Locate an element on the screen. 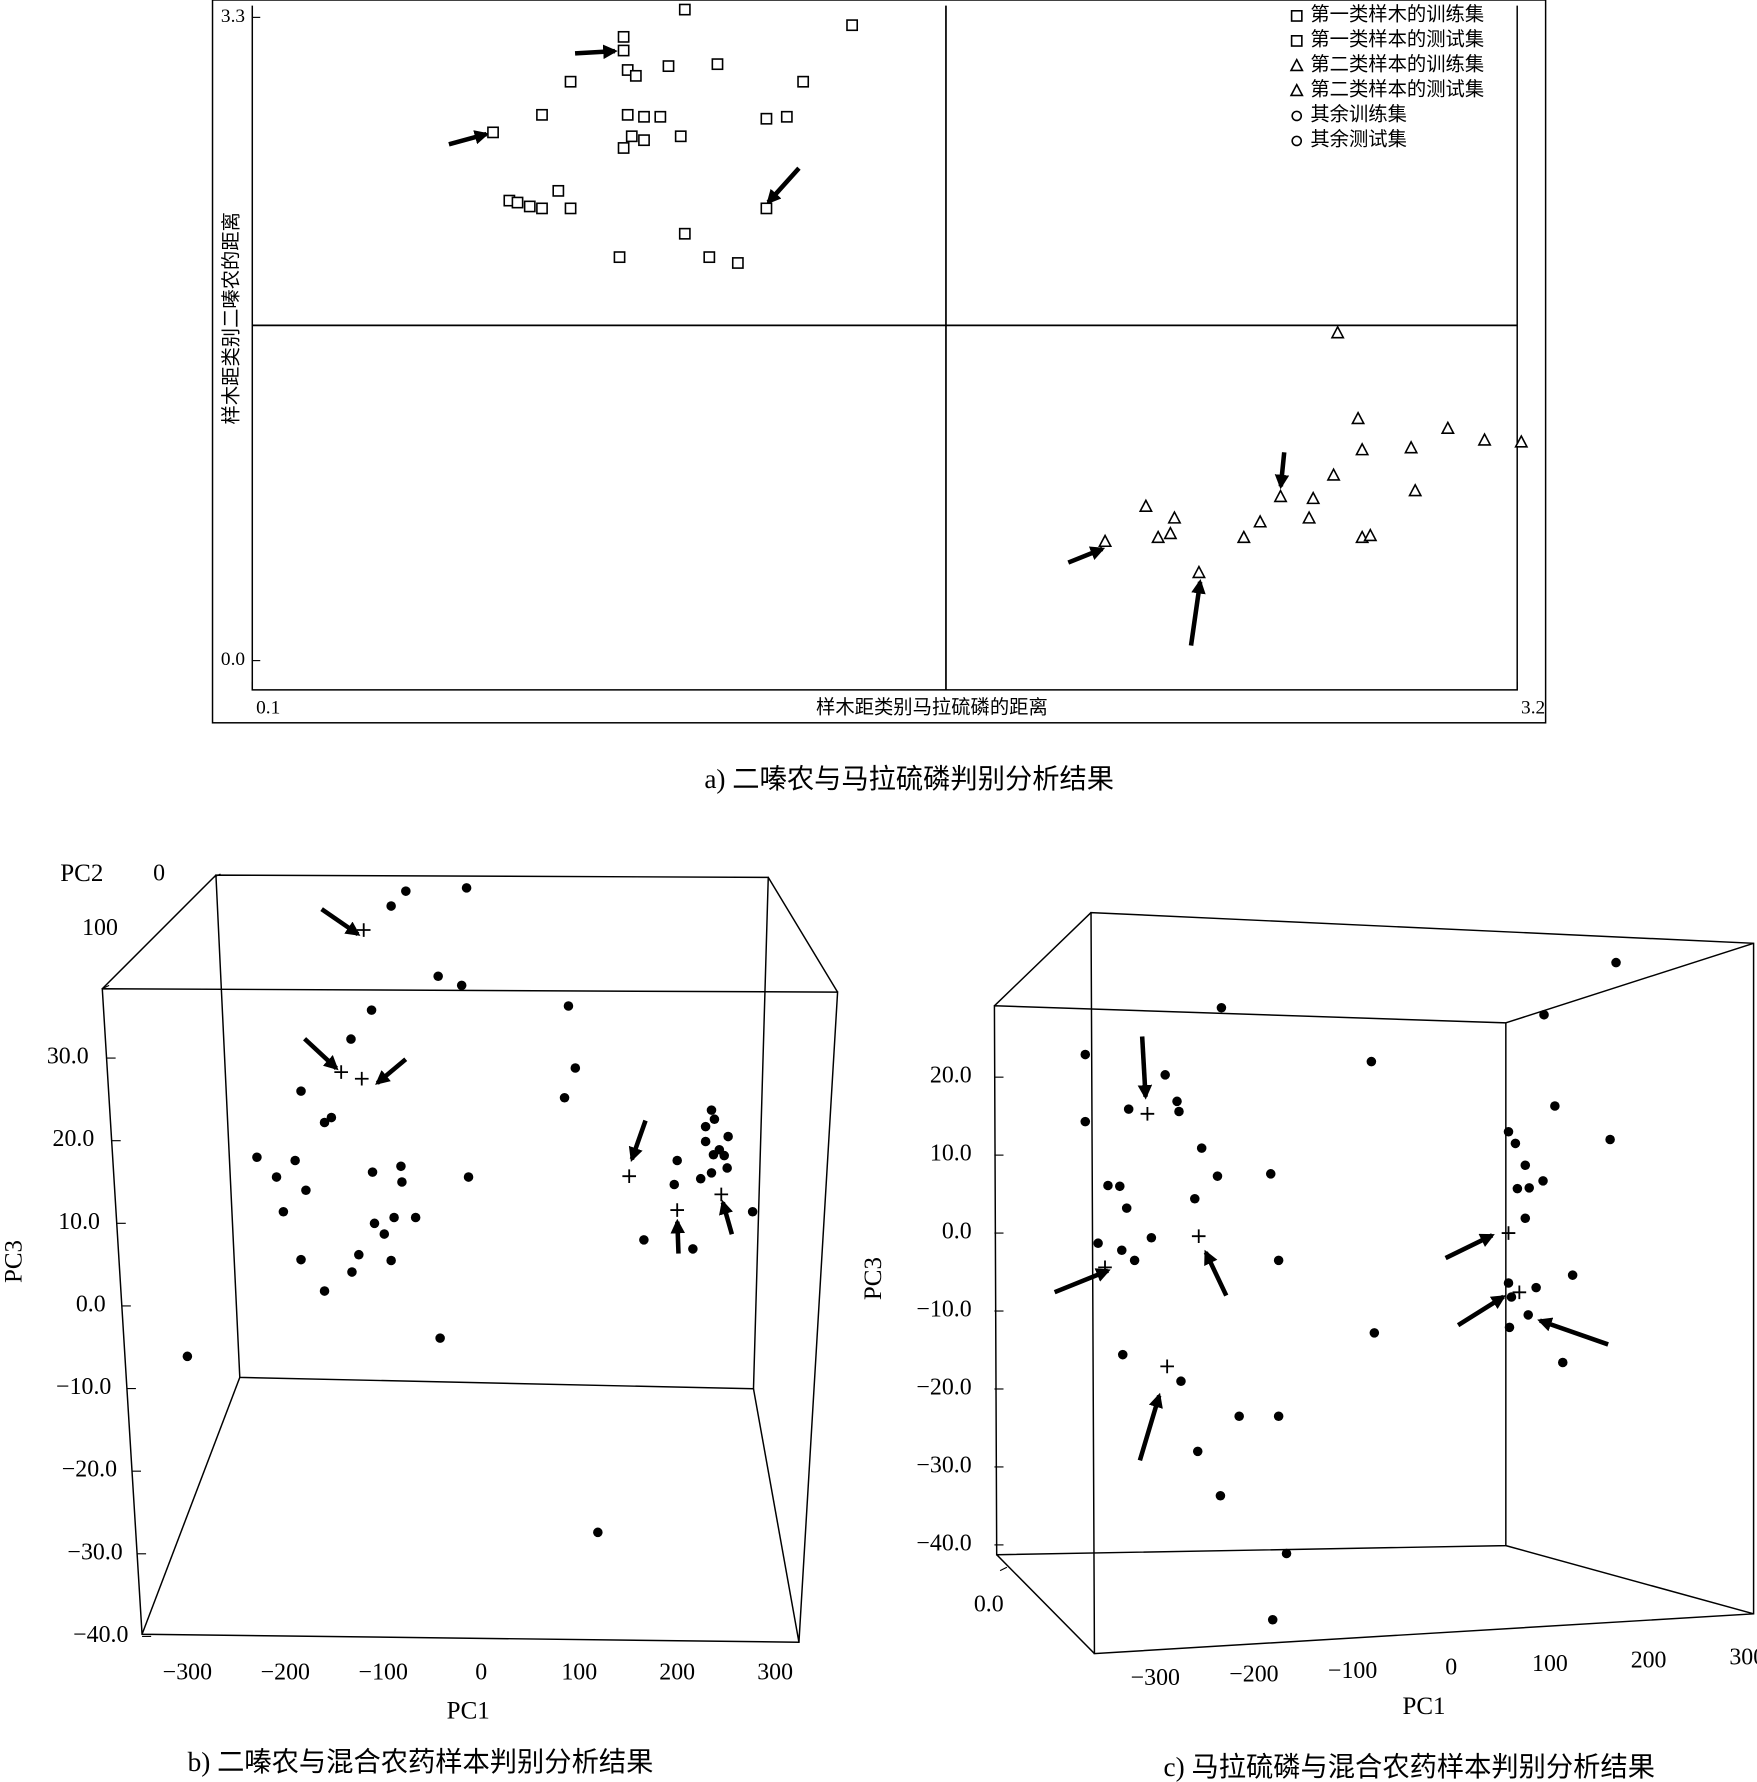  legend-label: 第二类样本的训练集 is located at coordinates (1397, 64).